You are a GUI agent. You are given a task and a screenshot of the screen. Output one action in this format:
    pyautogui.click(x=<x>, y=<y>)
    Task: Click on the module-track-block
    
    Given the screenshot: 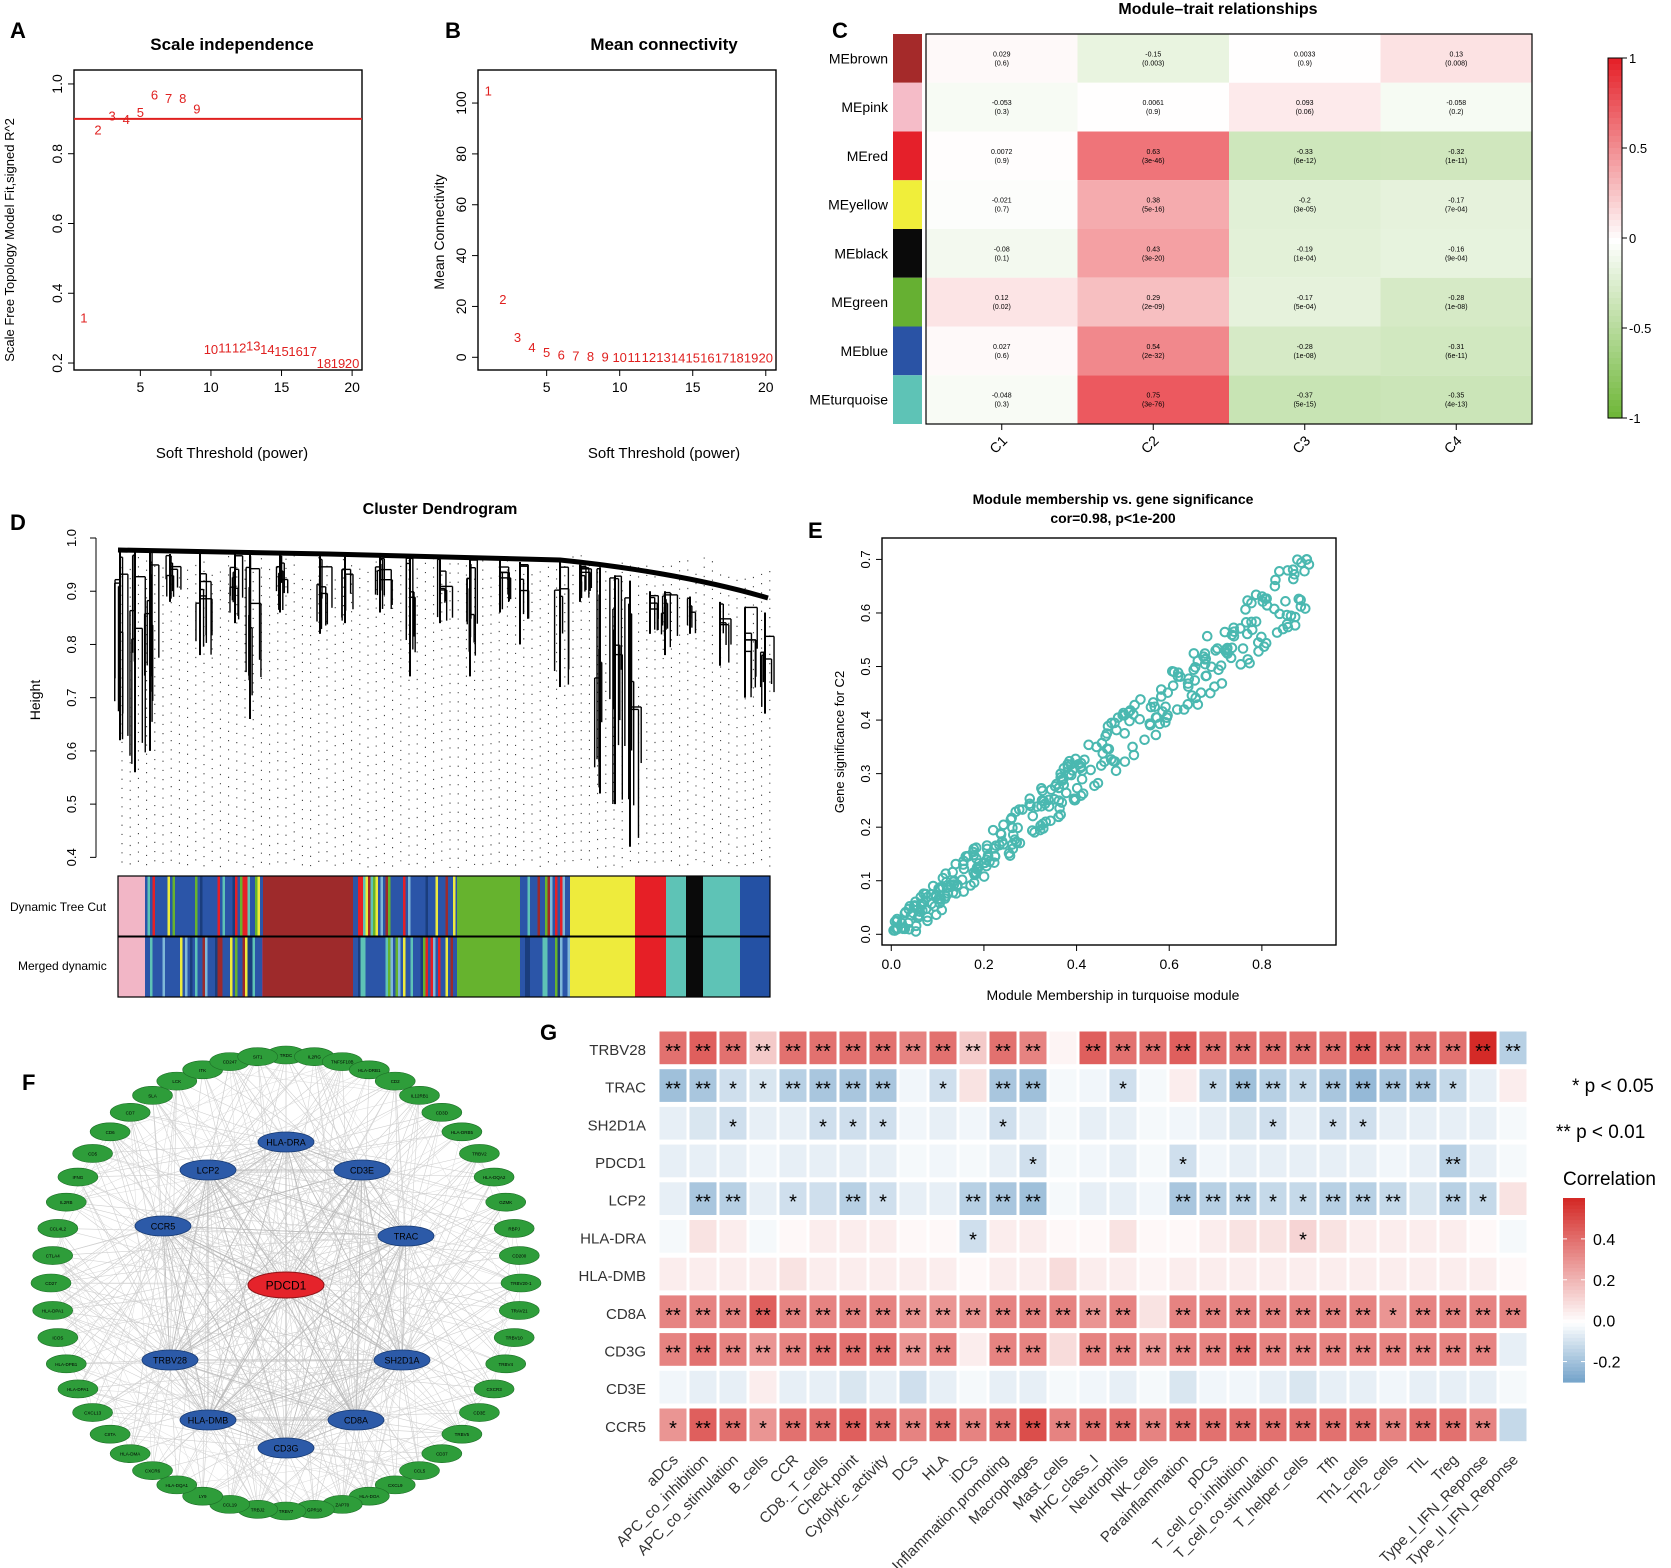 What is the action you would take?
    pyautogui.click(x=721, y=906)
    